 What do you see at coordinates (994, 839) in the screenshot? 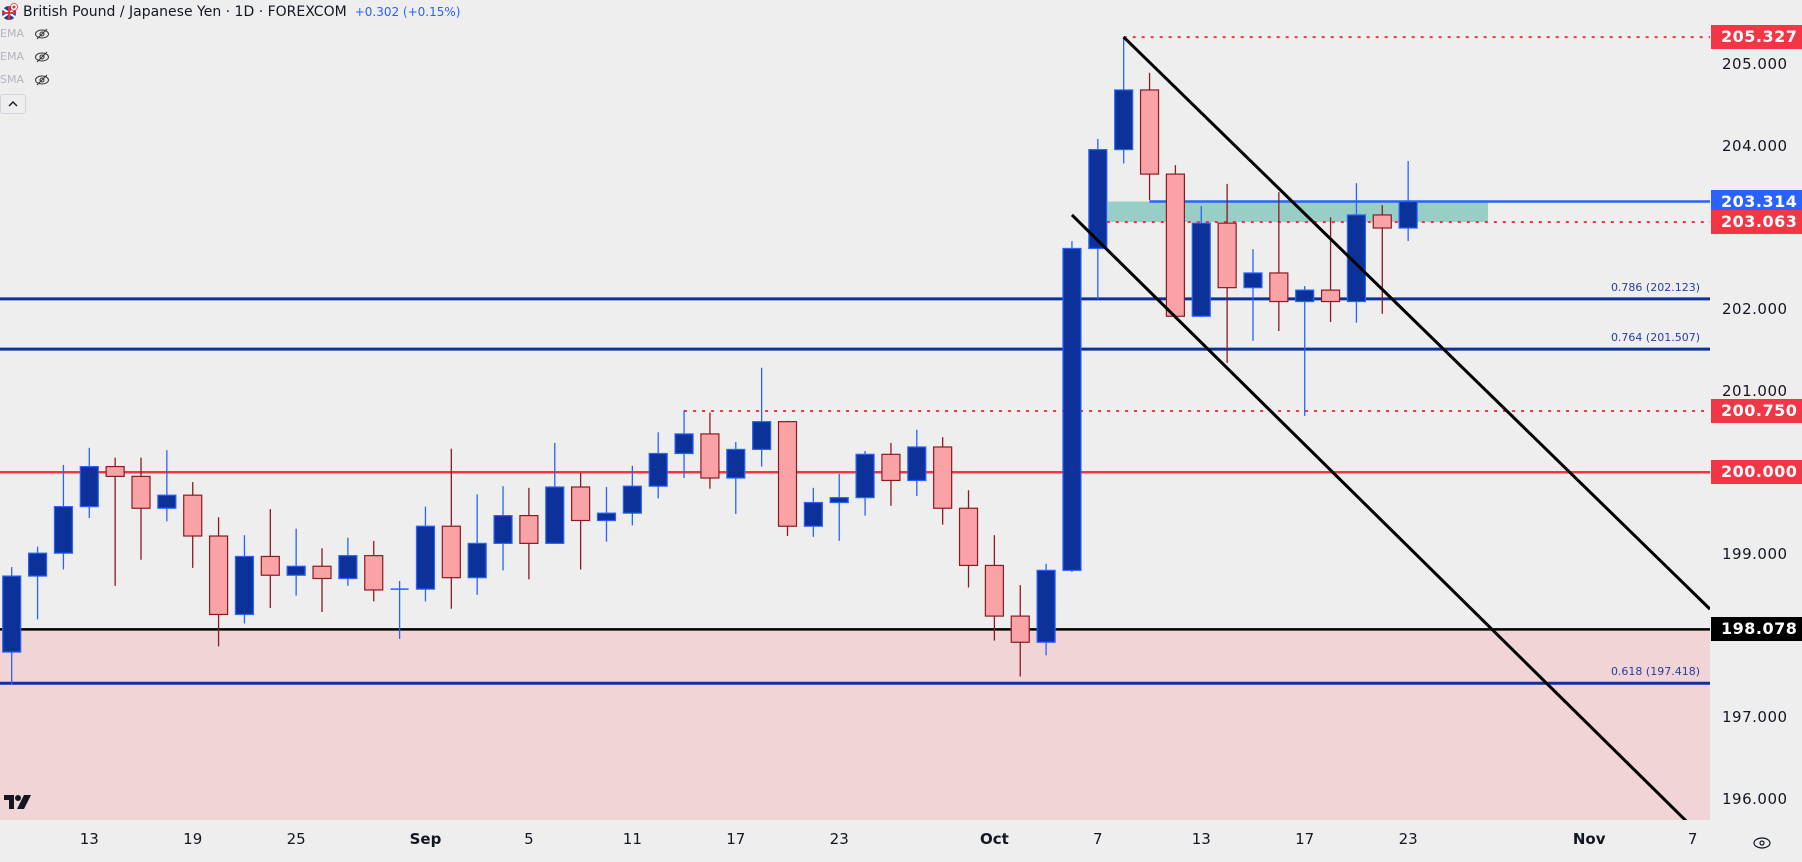
I see `time-tick: Oct` at bounding box center [994, 839].